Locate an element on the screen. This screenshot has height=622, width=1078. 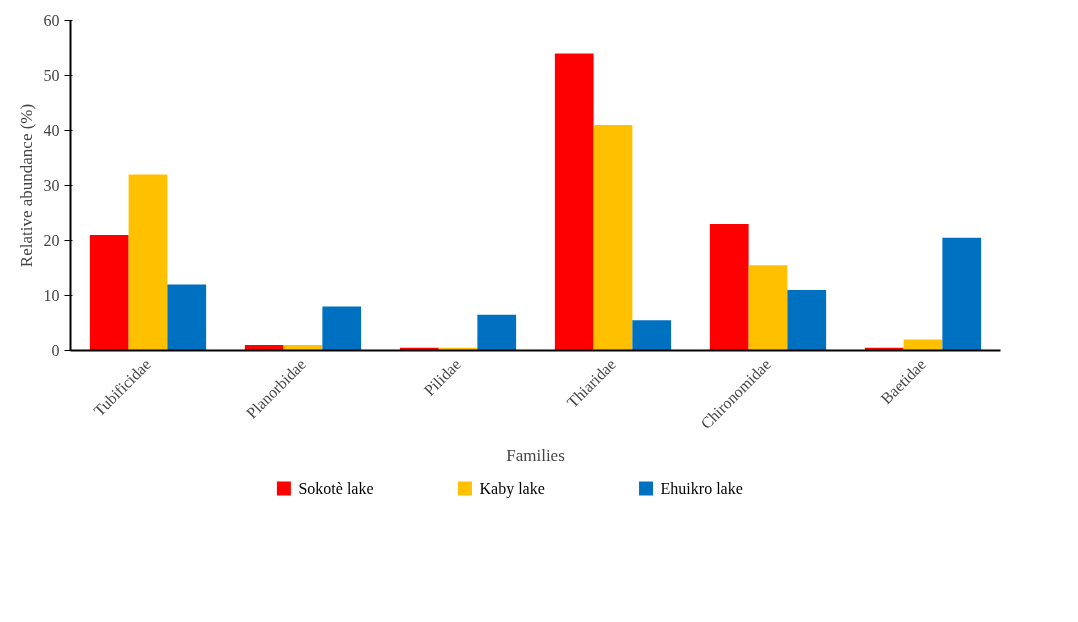
y-axis-title: Relative abundance (%) is located at coordinates (26, 185).